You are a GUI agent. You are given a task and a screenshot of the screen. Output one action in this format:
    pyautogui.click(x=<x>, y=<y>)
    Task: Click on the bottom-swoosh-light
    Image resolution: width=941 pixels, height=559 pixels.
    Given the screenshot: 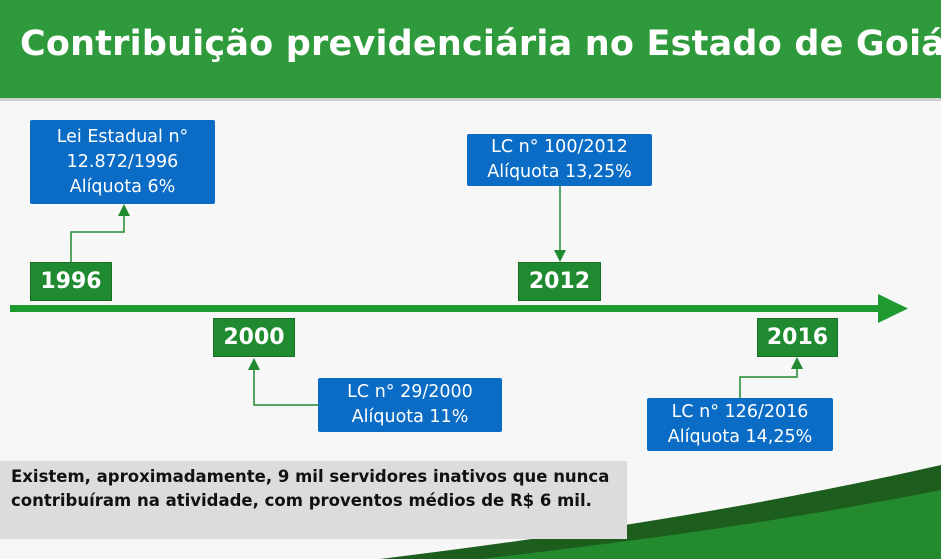 What is the action you would take?
    pyautogui.click(x=710, y=524)
    